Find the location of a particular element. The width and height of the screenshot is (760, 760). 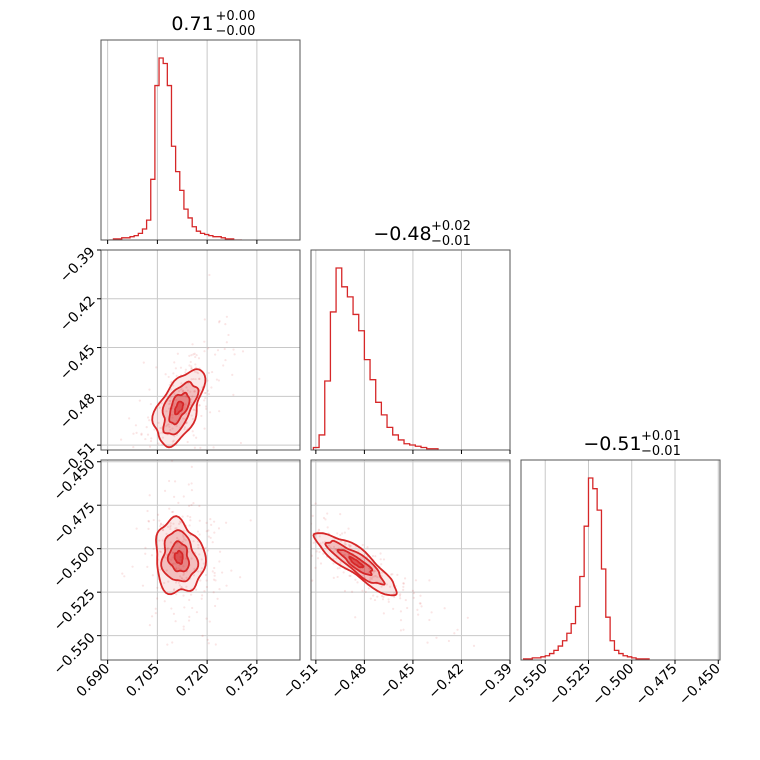

hist-1-title-plus: +0.00 is located at coordinates (236, 16).